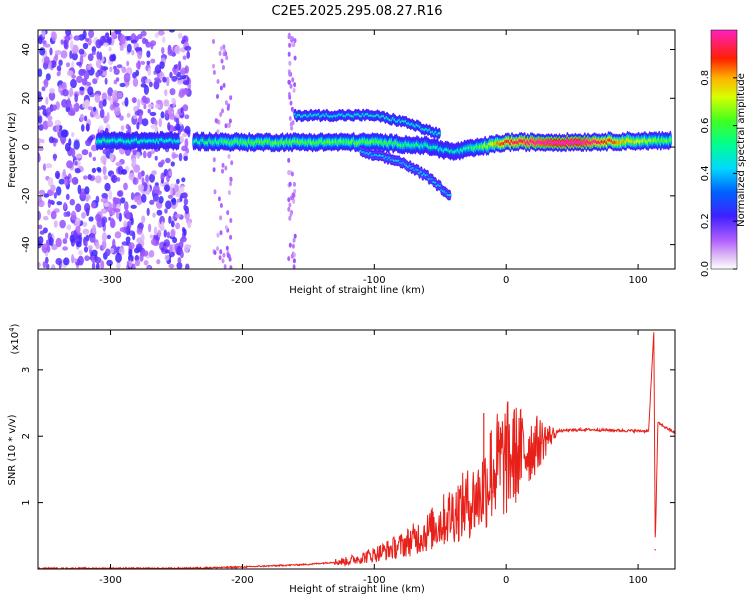 This screenshot has width=750, height=600. What do you see at coordinates (26, 244) in the screenshot?
I see `y-tick-label: -40` at bounding box center [26, 244].